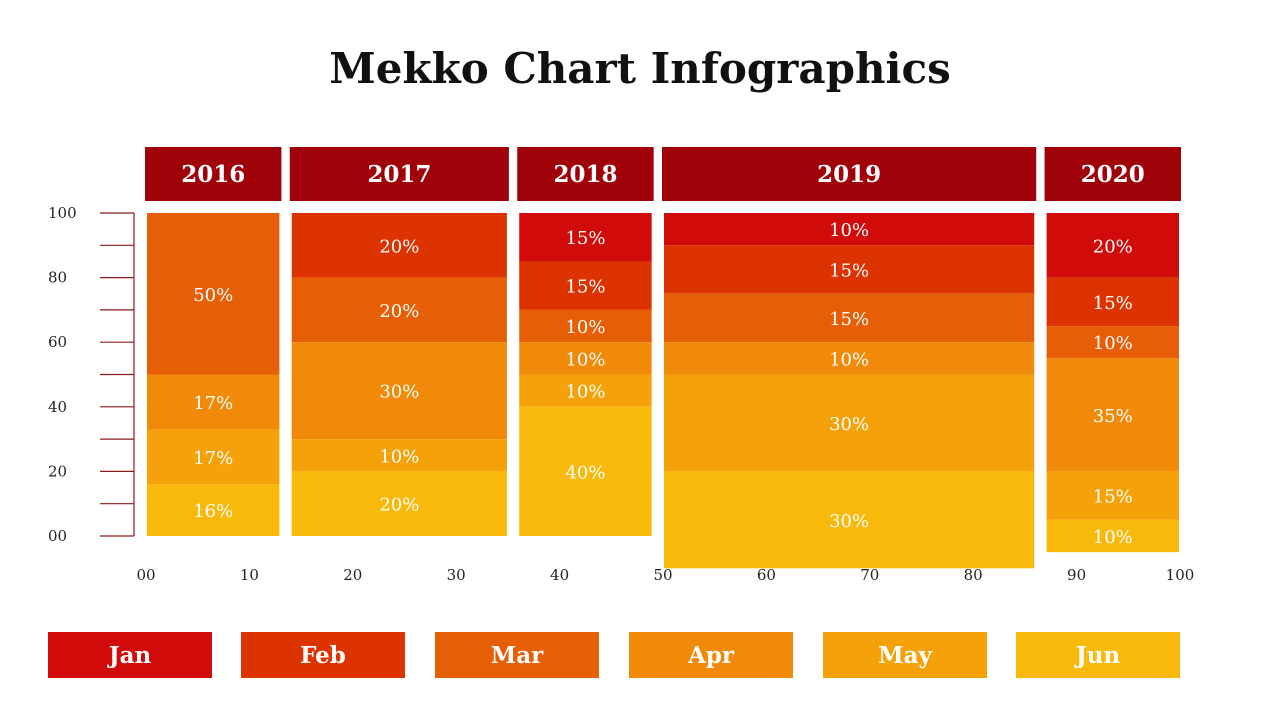 The height and width of the screenshot is (720, 1280). I want to click on data-label-2017-jun: 20%, so click(399, 505).